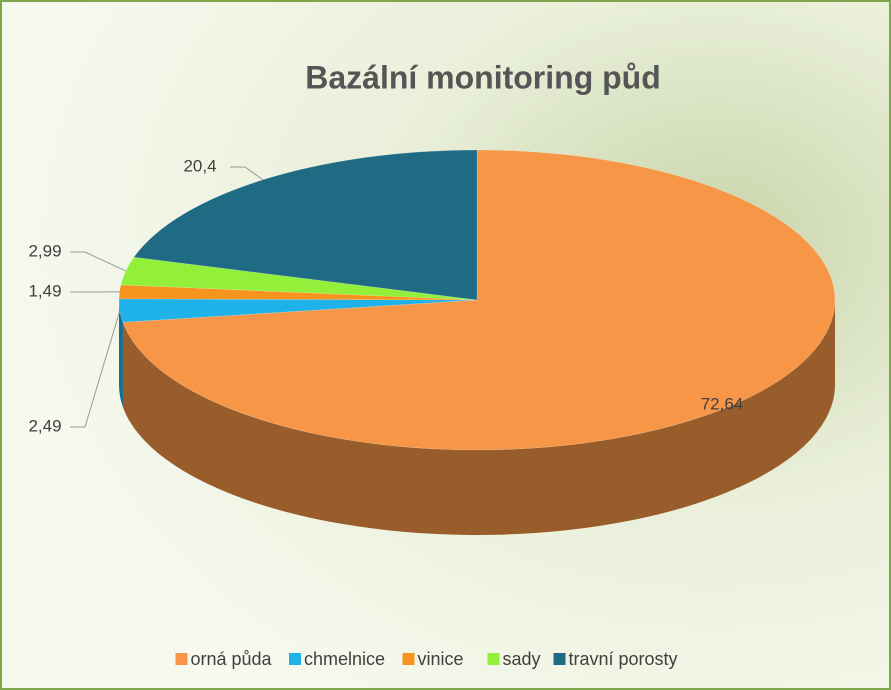  I want to click on chart-title: Bazální monitoring půd, so click(483, 77).